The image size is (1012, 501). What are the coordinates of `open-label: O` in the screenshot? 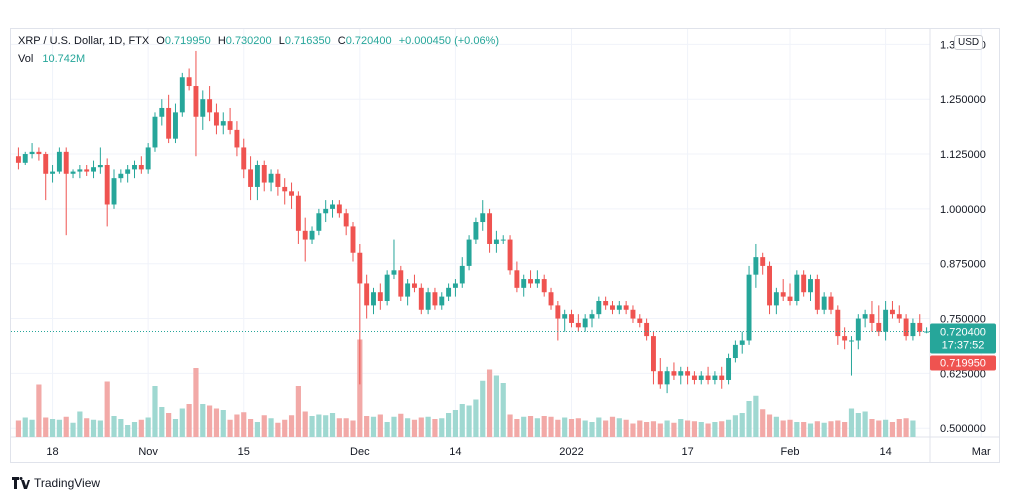 It's located at (160, 41).